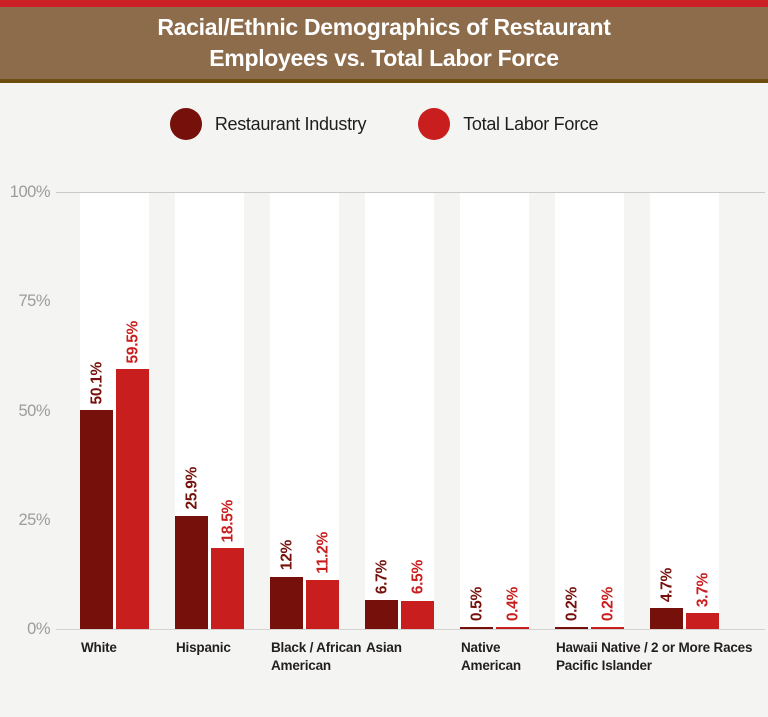 This screenshot has height=717, width=768. Describe the element at coordinates (417, 577) in the screenshot. I see `bar-value-label: 6.5%` at that location.